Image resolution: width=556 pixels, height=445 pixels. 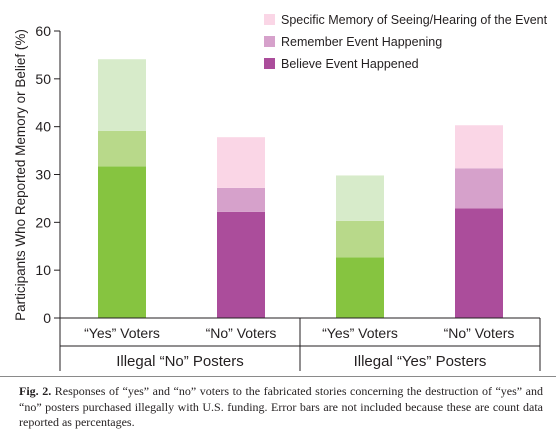 What do you see at coordinates (35, 391) in the screenshot?
I see `caption-label: Fig. 2.` at bounding box center [35, 391].